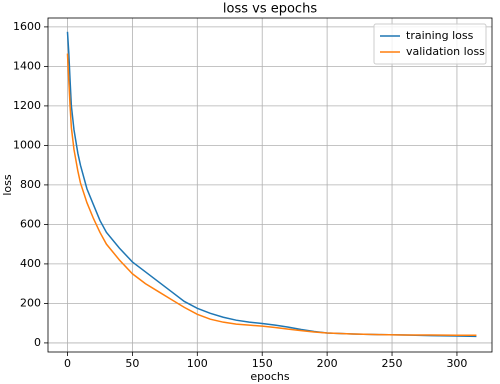 This screenshot has height=384, width=500. Describe the element at coordinates (30, 184) in the screenshot. I see `y-tick-label: 800` at that location.